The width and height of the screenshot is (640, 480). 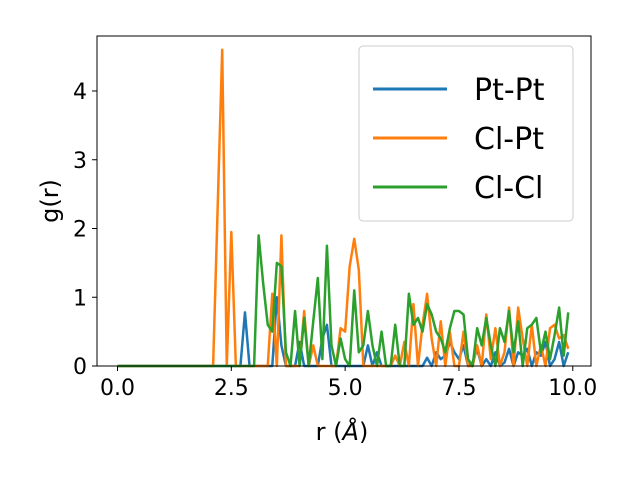 I want to click on x-axis-label: r (Å), so click(x=342, y=431).